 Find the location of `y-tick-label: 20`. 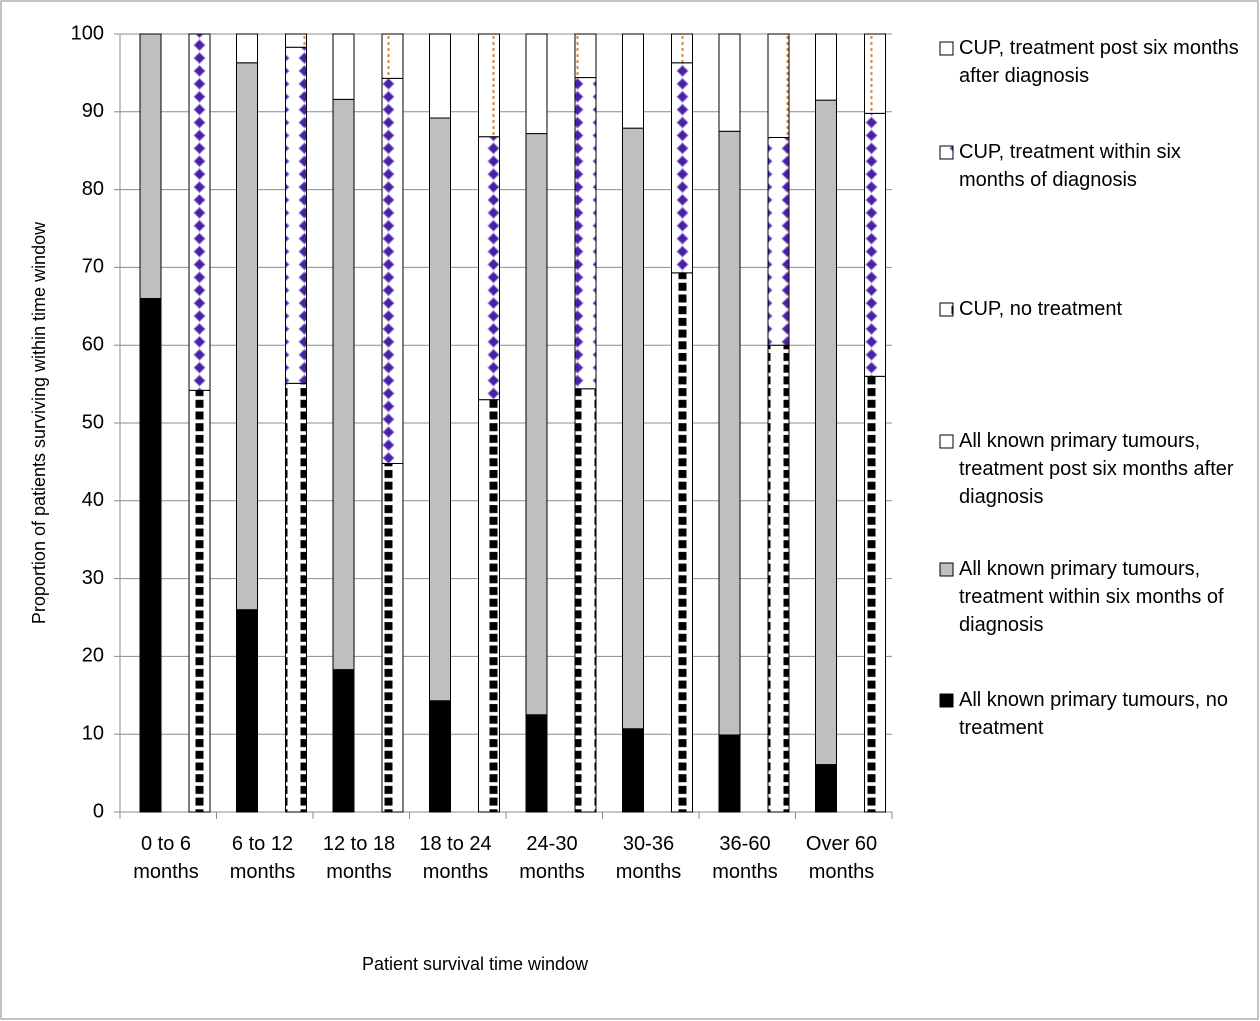

y-tick-label: 20 is located at coordinates (93, 656).